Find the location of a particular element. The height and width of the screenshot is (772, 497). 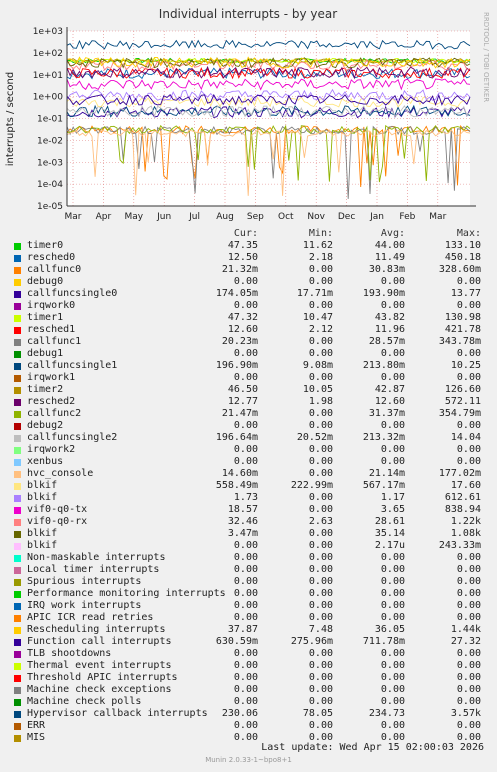

legend-row: timer2 46.50 10.05 42.87 126.60 is located at coordinates (248, 390).